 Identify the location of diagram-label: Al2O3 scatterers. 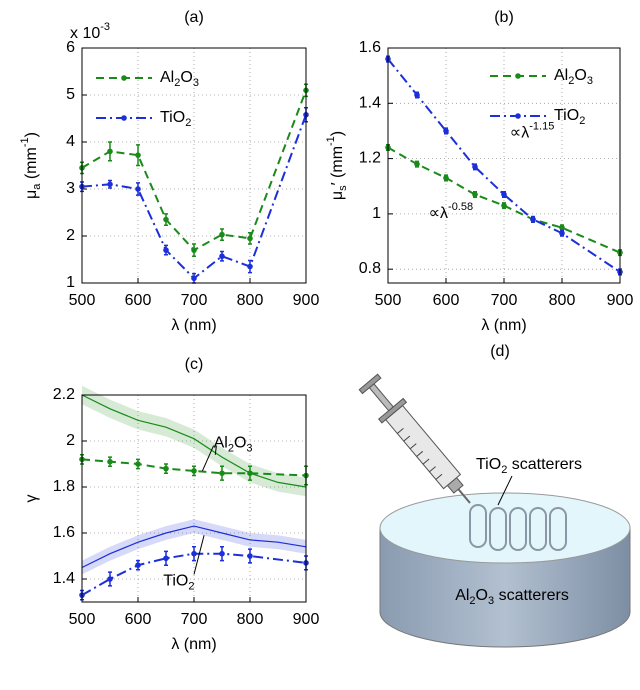
(512, 597).